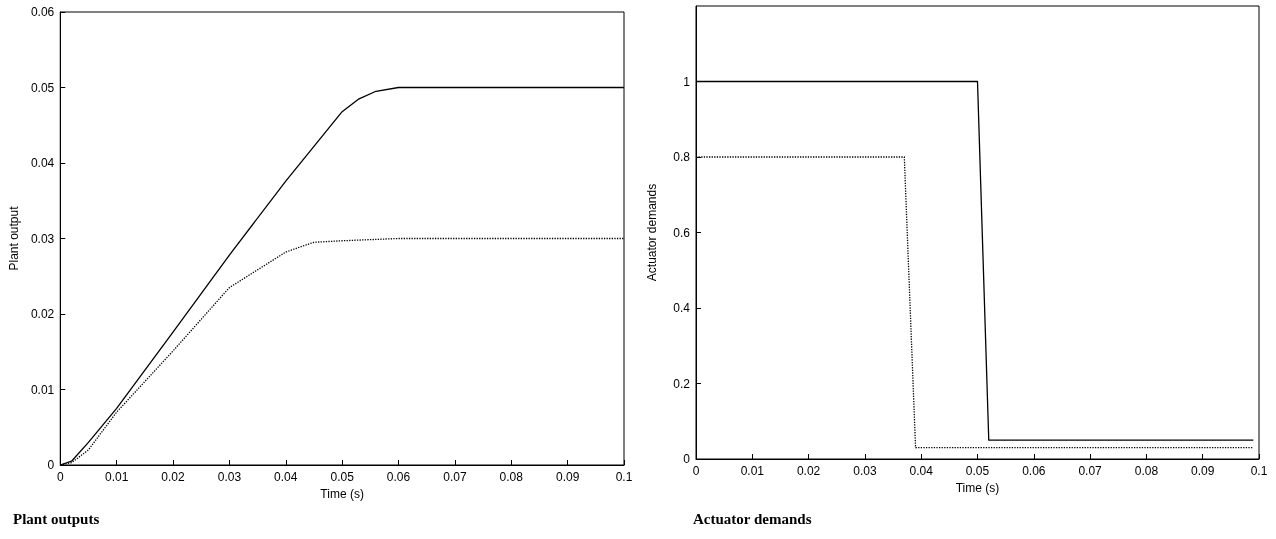 Image resolution: width=1276 pixels, height=539 pixels. Describe the element at coordinates (42, 163) in the screenshot. I see `y-tick-label: 0.04` at that location.